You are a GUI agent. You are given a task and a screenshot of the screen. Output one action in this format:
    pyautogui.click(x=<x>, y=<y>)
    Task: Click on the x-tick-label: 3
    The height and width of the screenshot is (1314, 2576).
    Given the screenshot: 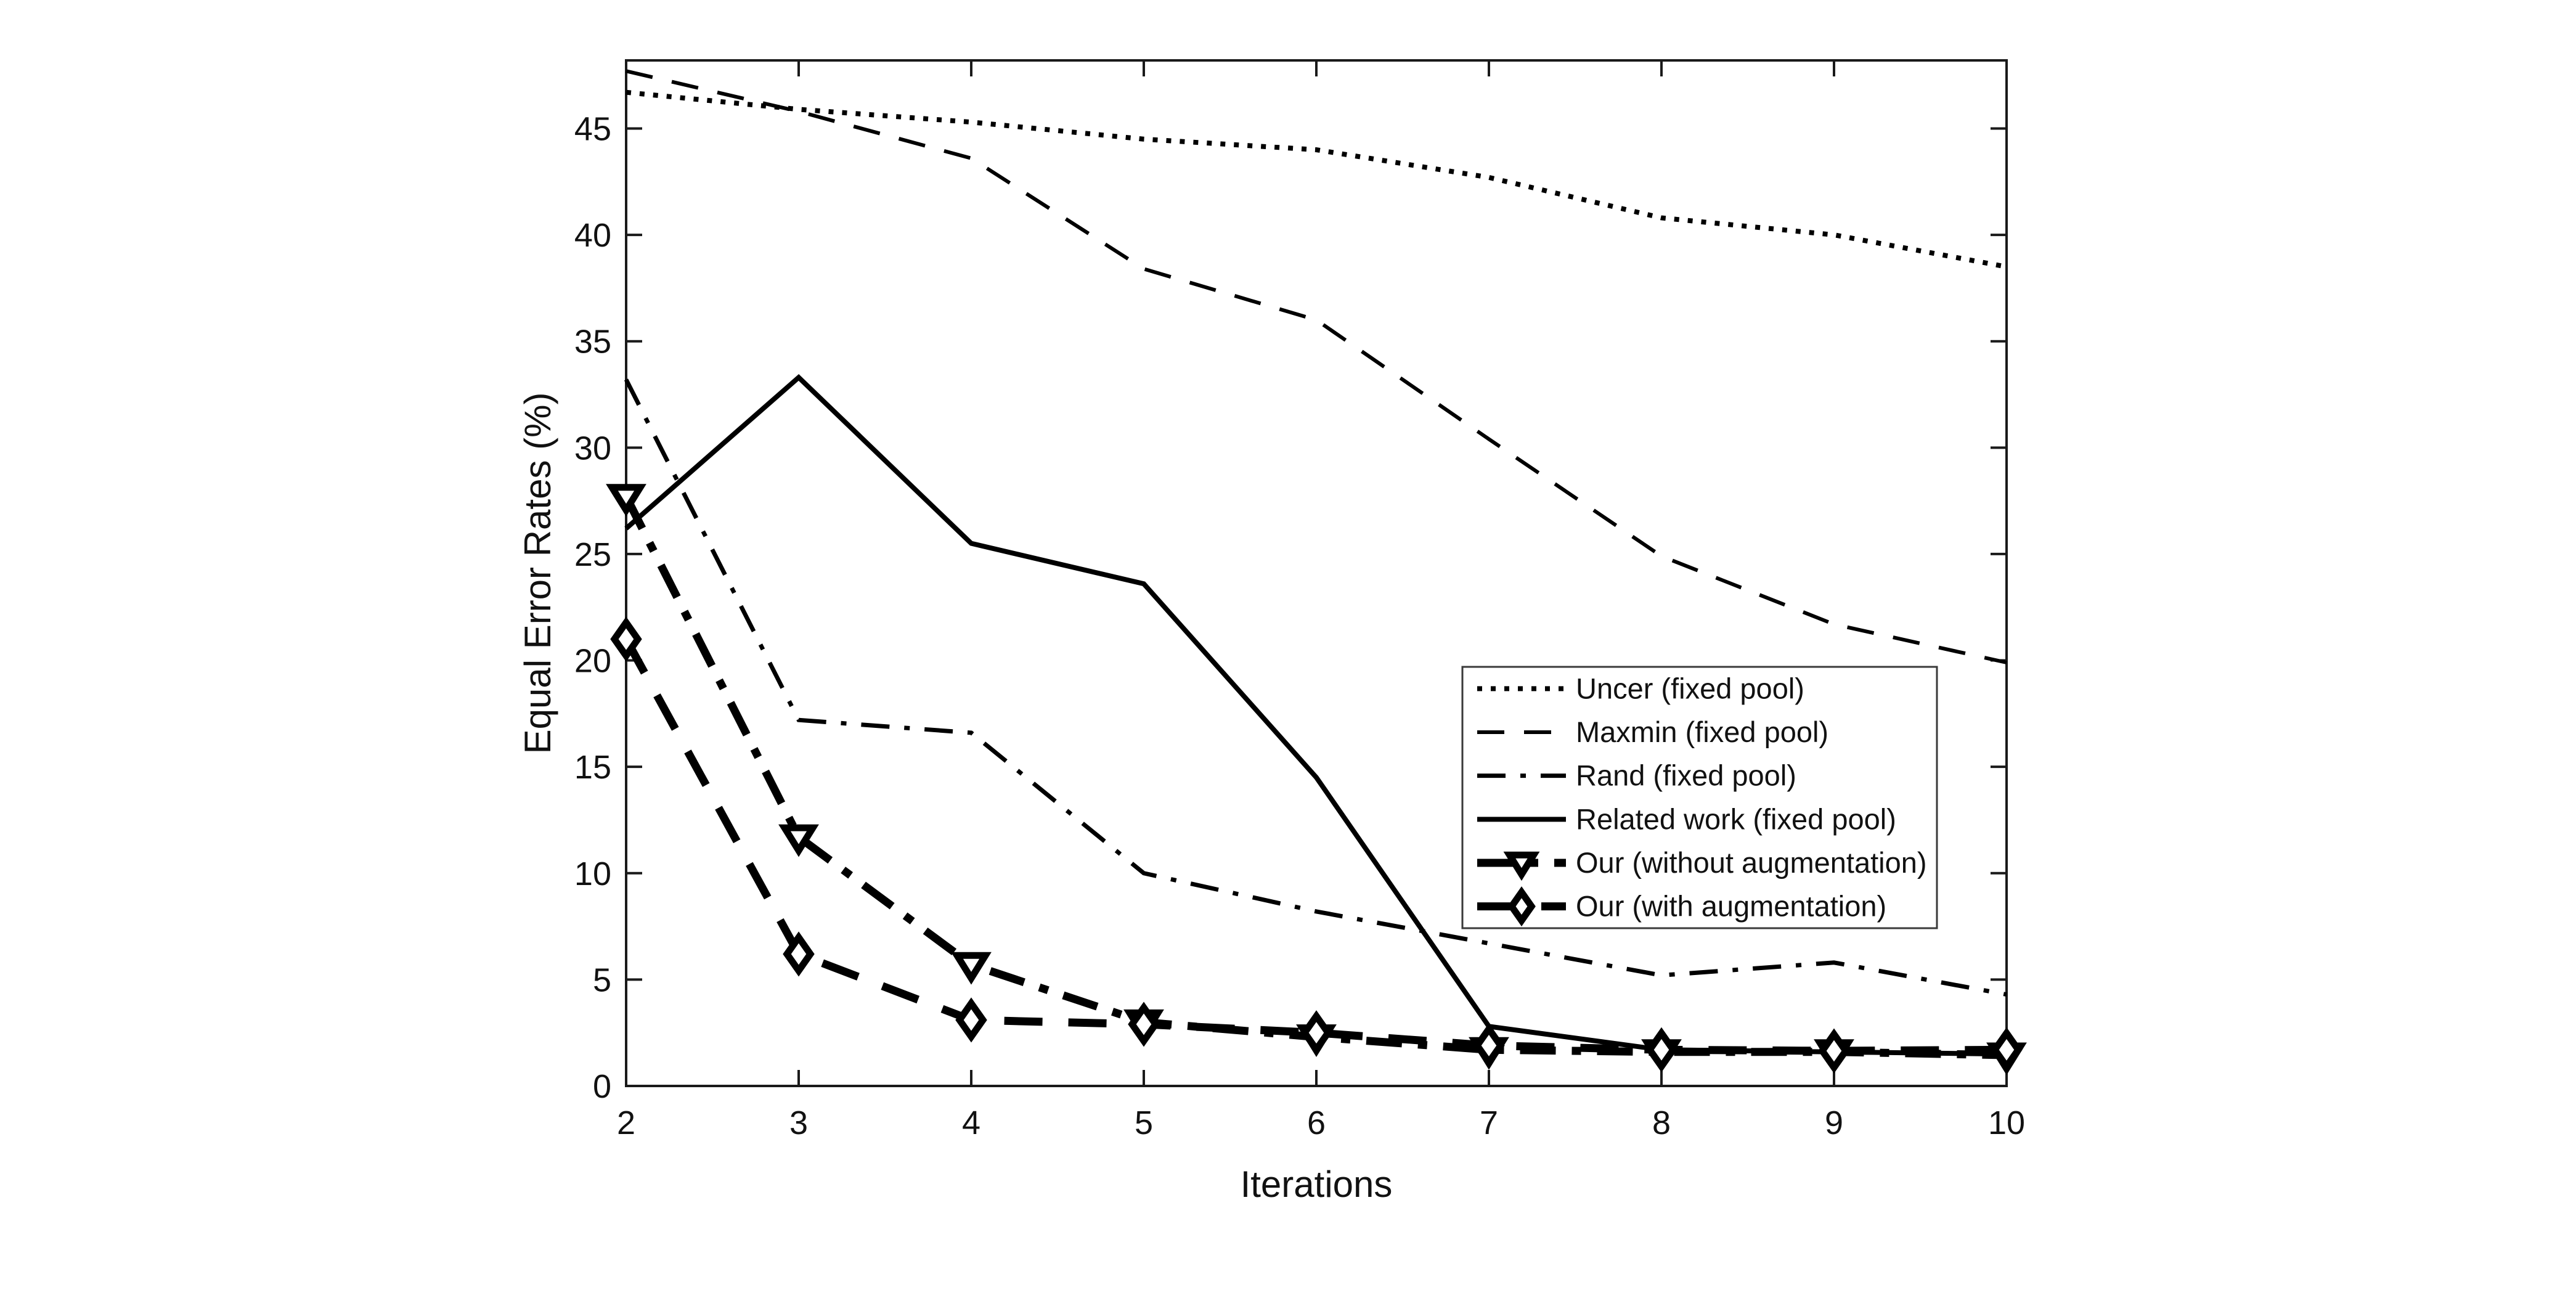 What is the action you would take?
    pyautogui.click(x=799, y=1122)
    